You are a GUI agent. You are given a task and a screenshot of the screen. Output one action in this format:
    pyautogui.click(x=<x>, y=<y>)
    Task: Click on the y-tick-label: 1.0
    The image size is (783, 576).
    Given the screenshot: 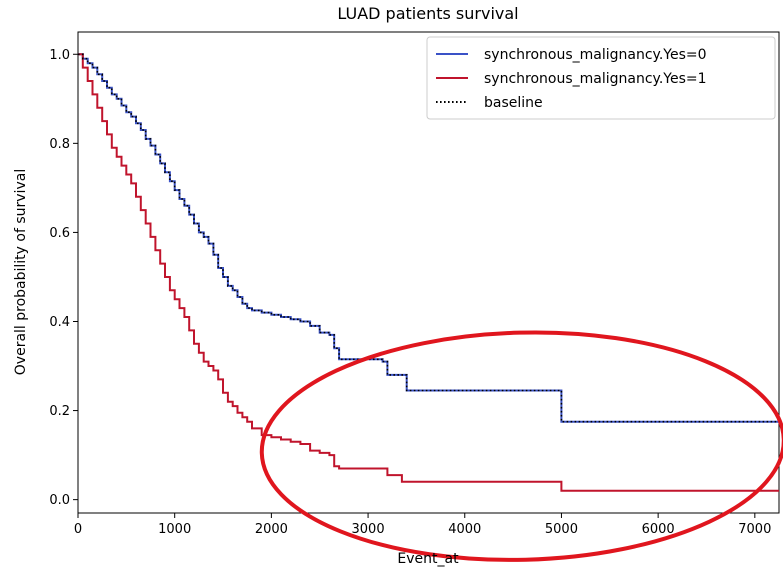 What is the action you would take?
    pyautogui.click(x=59, y=55)
    